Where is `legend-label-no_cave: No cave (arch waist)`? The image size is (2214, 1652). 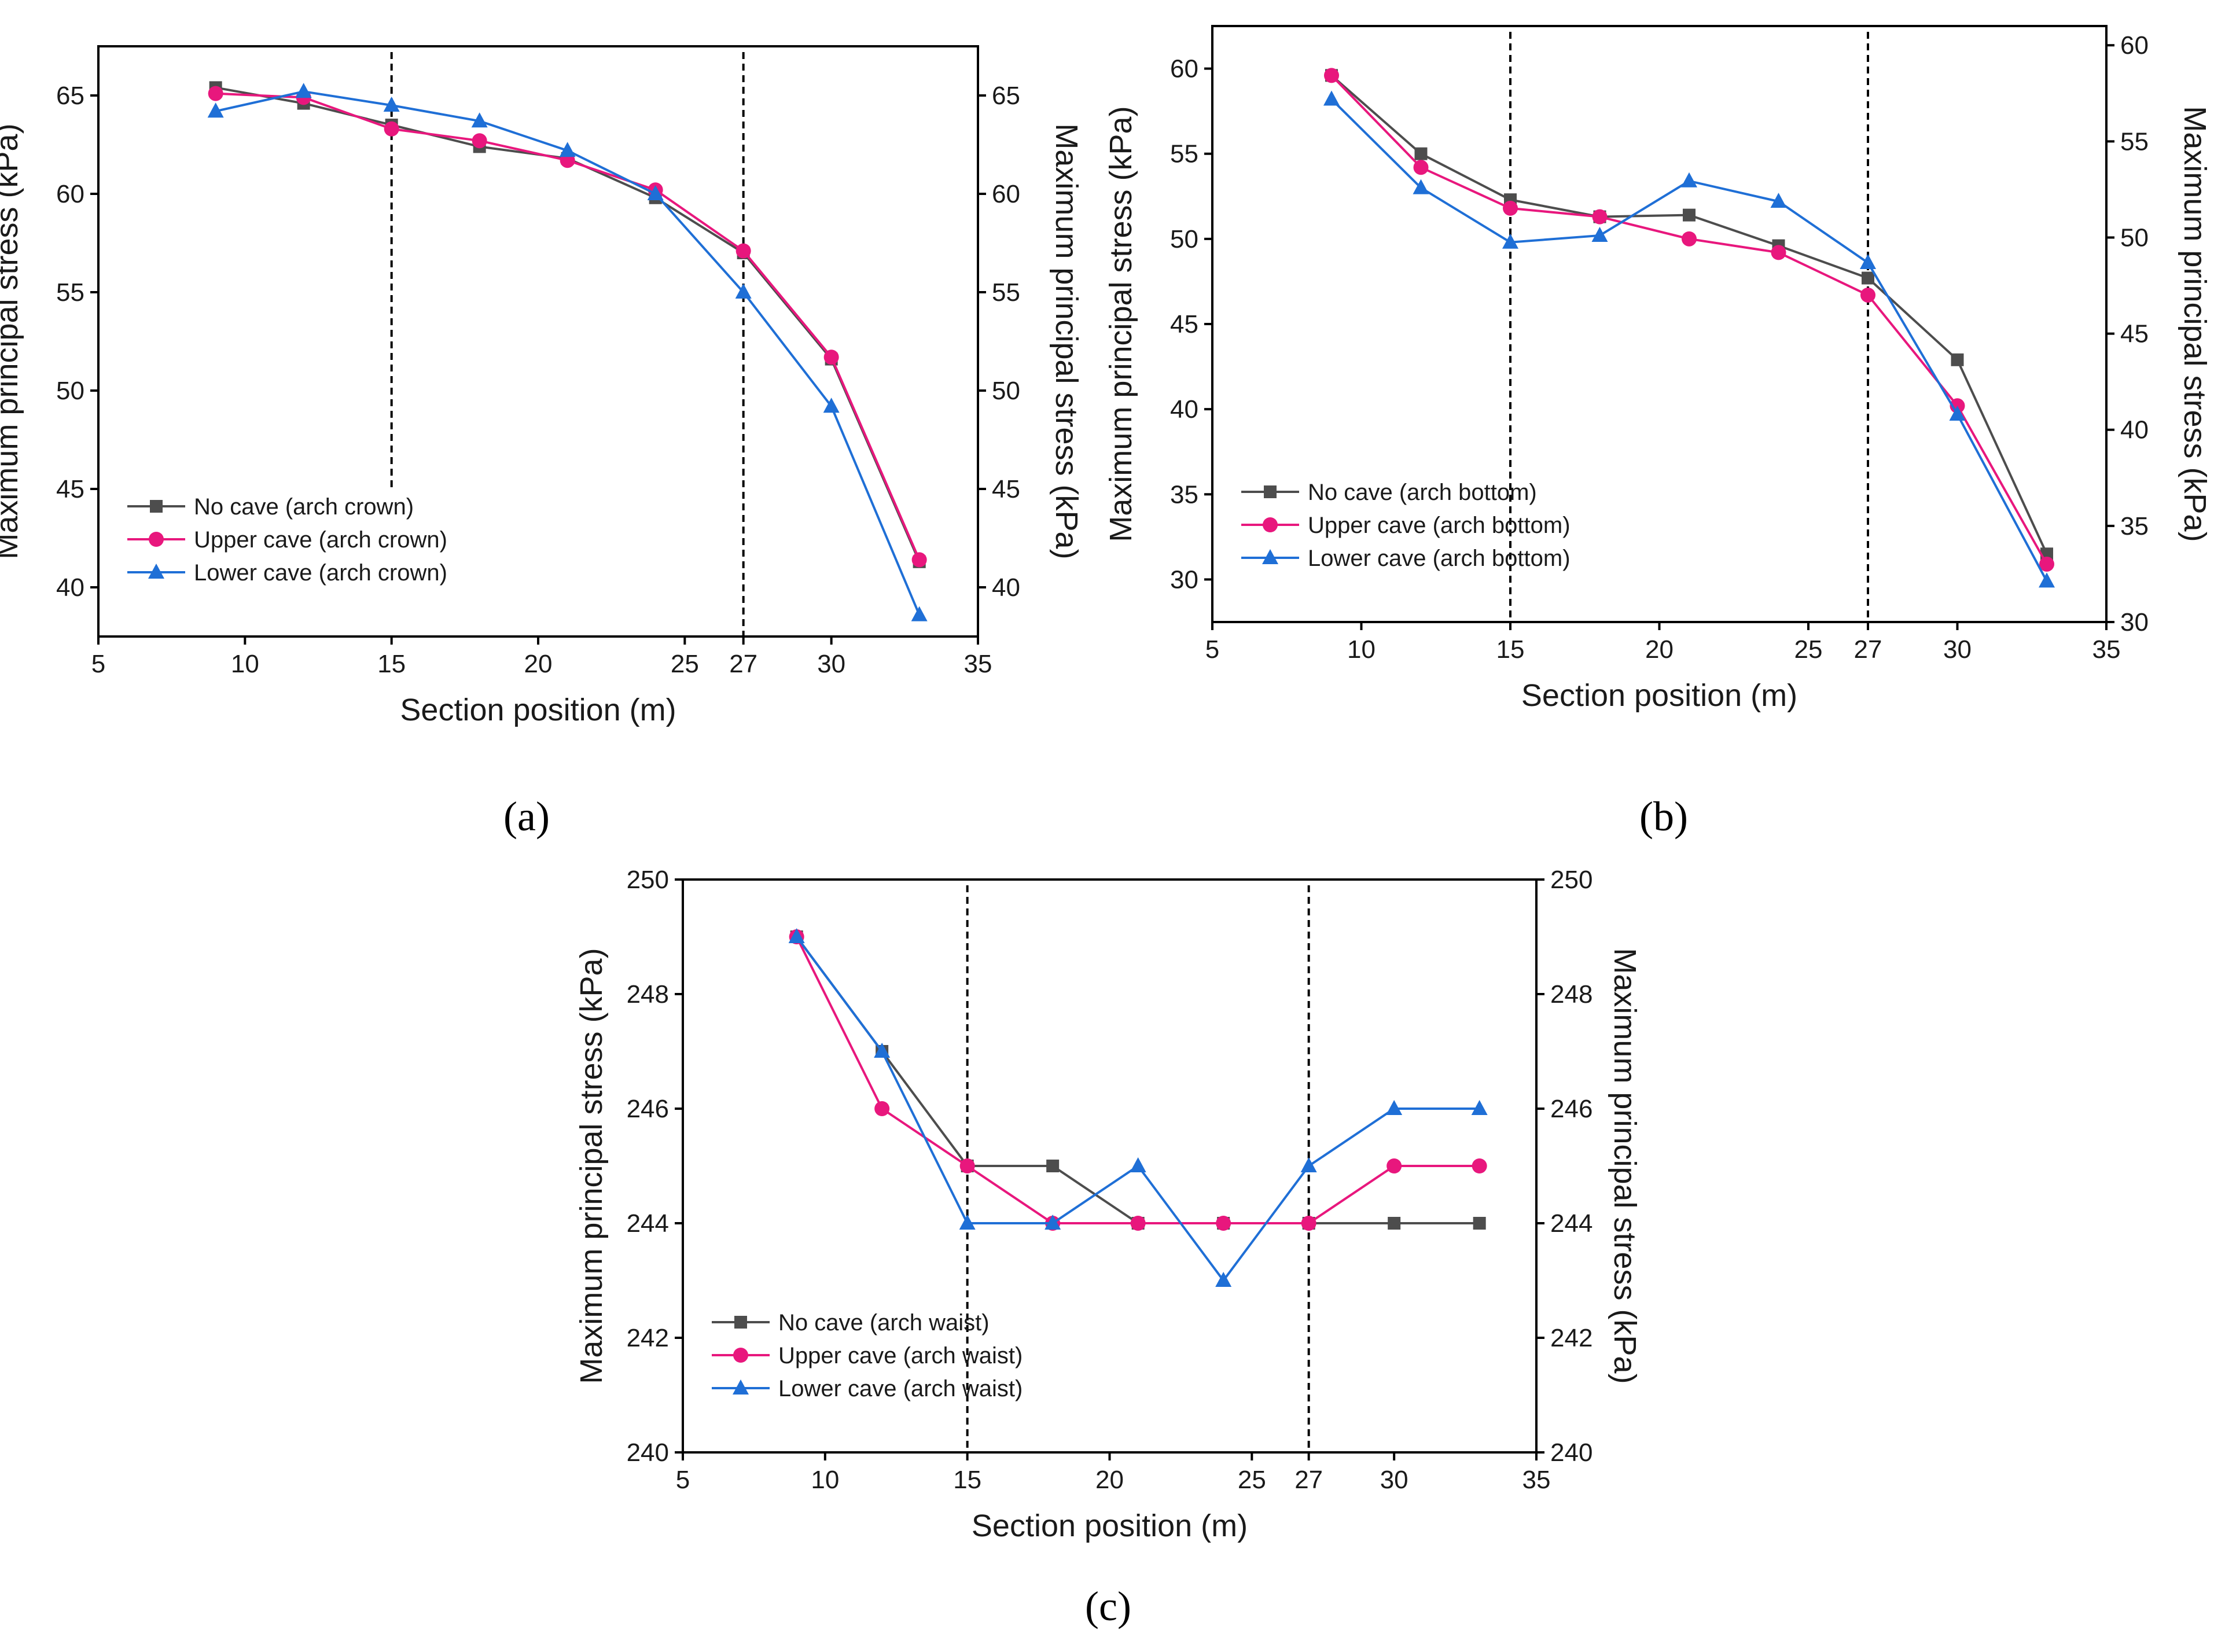 legend-label-no_cave: No cave (arch waist) is located at coordinates (884, 1322).